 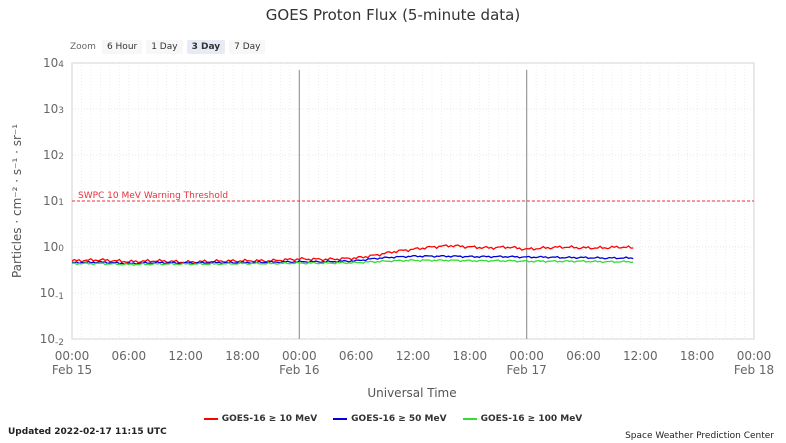 What do you see at coordinates (399, 419) in the screenshot?
I see `legend-label-50mev: GOES-16 ≥ 50 MeV` at bounding box center [399, 419].